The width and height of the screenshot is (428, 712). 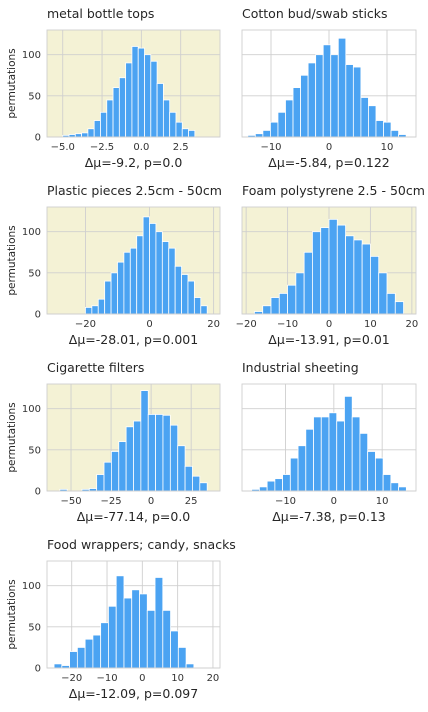 What do you see at coordinates (213, 324) in the screenshot?
I see `x-tick-label: 20` at bounding box center [213, 324].